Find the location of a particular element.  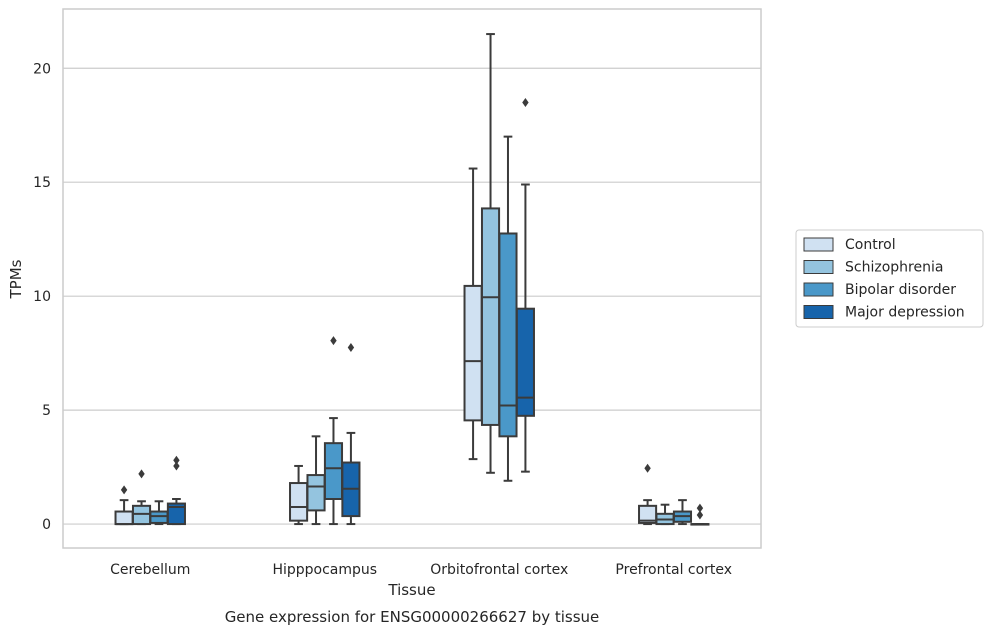

y-tick-label: 15 is located at coordinates (42, 183).